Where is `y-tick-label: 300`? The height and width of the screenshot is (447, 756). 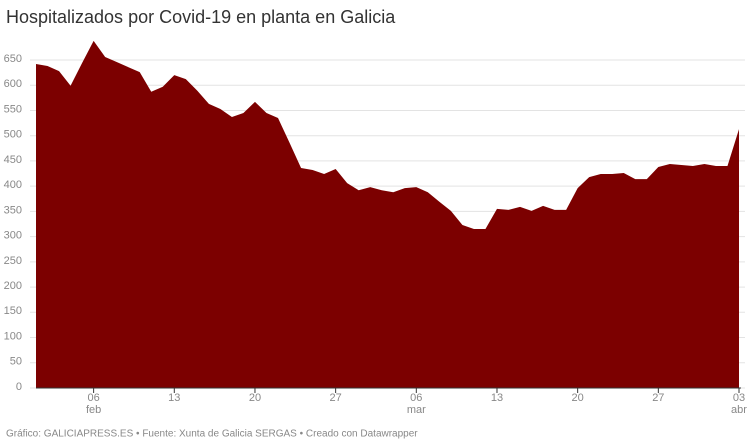
y-tick-label: 300 is located at coordinates (13, 236).